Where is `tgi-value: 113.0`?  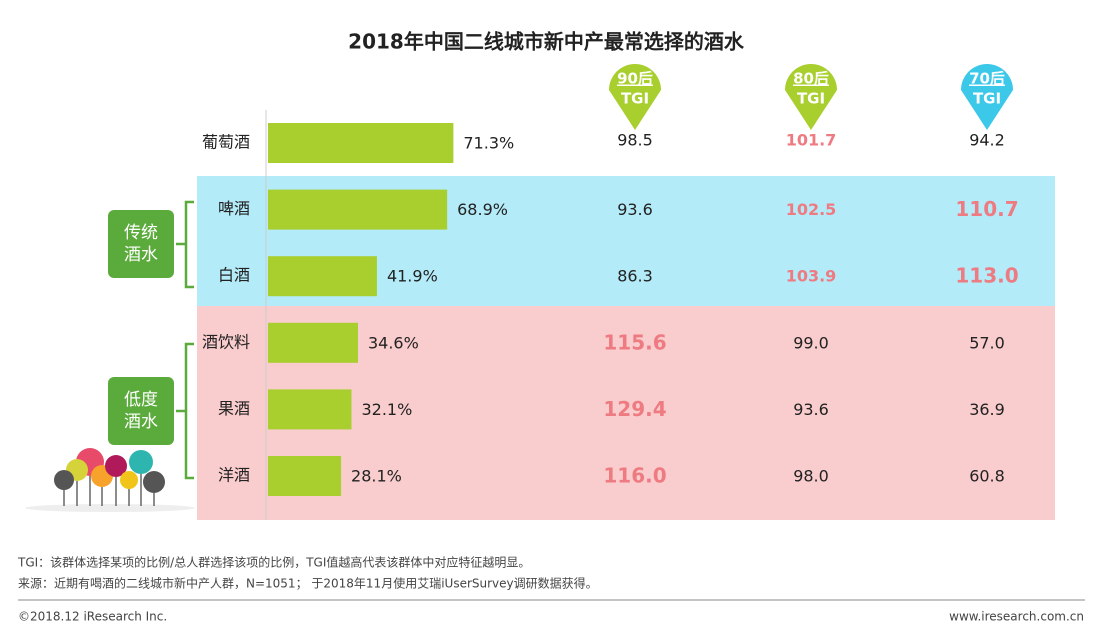
tgi-value: 113.0 is located at coordinates (986, 276).